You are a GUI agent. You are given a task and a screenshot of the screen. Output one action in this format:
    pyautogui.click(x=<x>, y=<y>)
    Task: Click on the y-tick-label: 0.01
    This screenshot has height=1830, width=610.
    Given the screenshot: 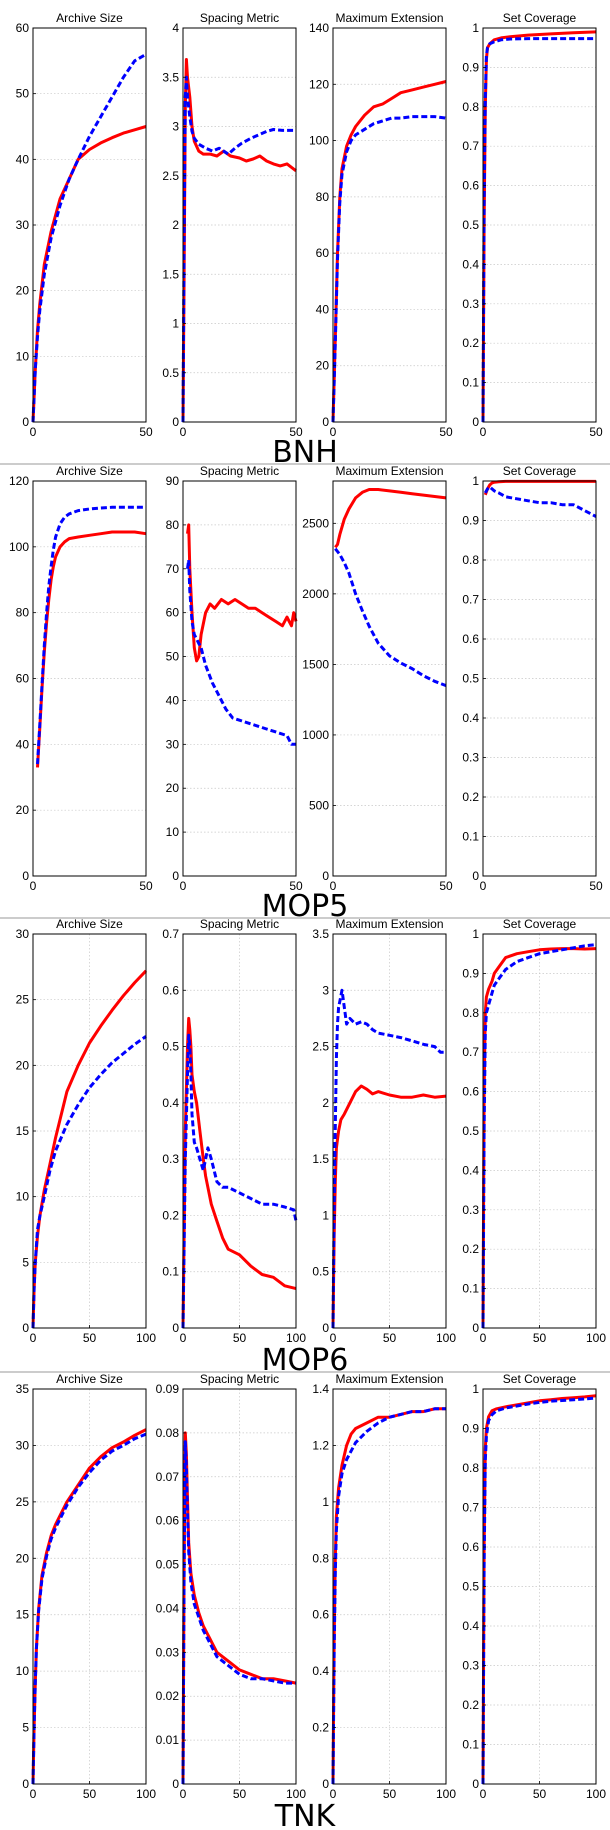 What is the action you would take?
    pyautogui.click(x=168, y=1740)
    